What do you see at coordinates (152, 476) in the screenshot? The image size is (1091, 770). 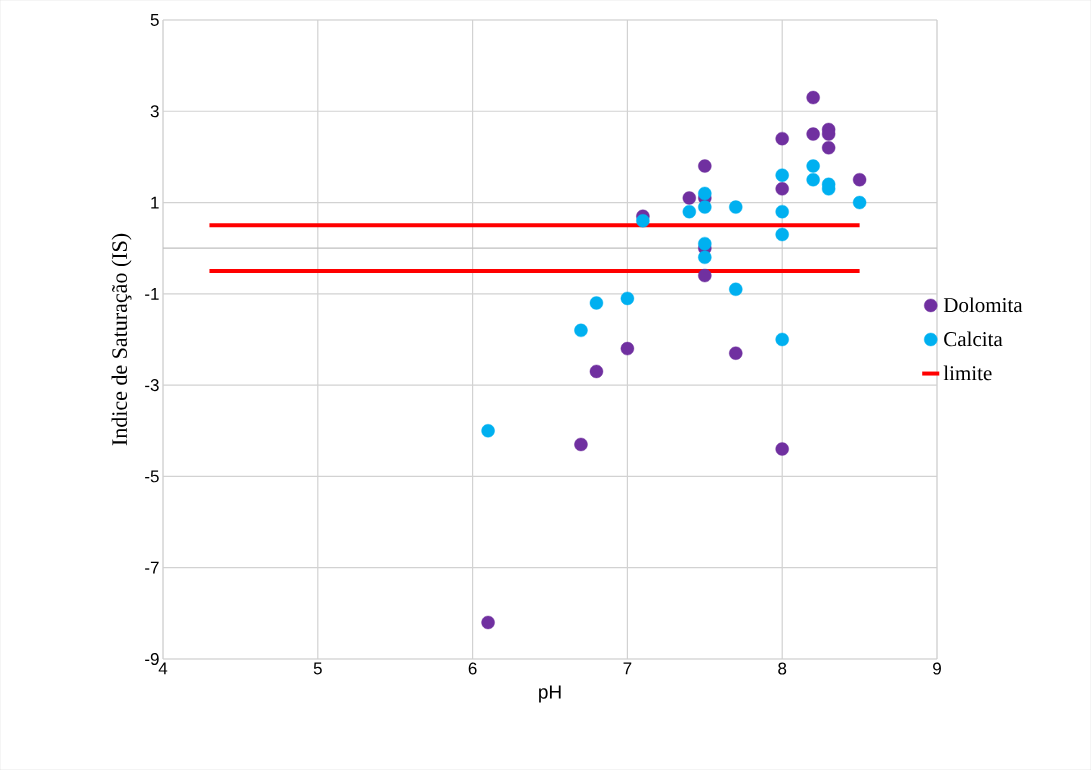 I see `y-tick-label: -5` at bounding box center [152, 476].